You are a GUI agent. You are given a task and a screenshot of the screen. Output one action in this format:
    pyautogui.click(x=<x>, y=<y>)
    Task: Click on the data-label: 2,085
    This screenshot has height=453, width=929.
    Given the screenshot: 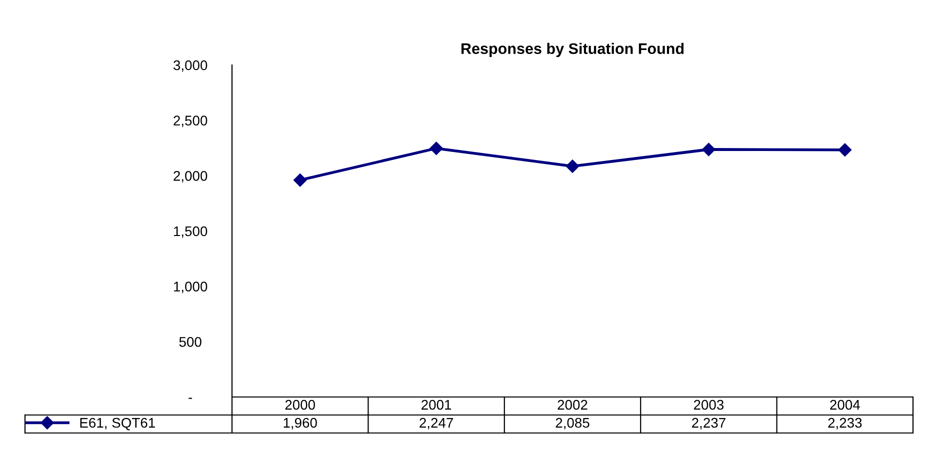 What is the action you would take?
    pyautogui.click(x=573, y=424)
    